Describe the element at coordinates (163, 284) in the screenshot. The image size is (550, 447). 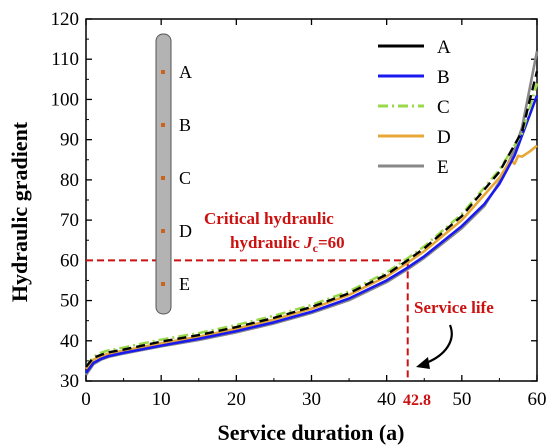
I see `probe-marker-e` at that location.